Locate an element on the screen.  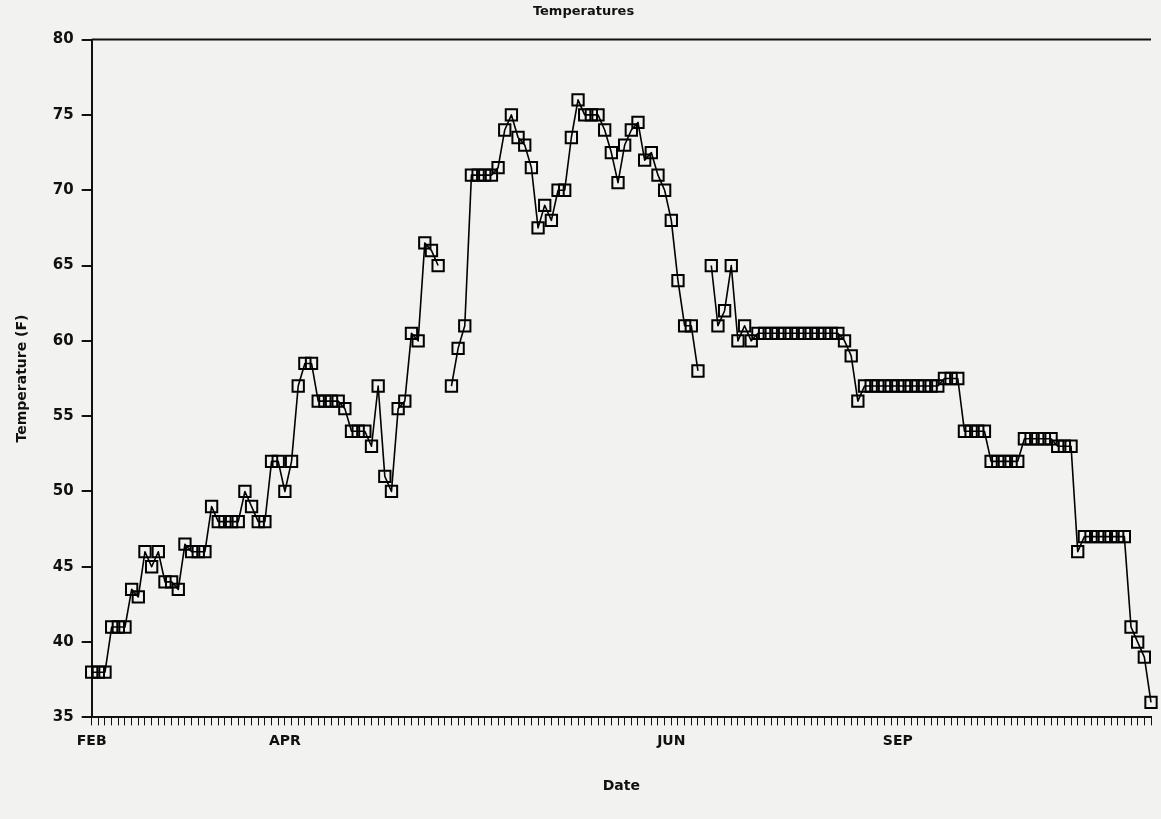
y-tick-label: 55 is located at coordinates (63, 415).